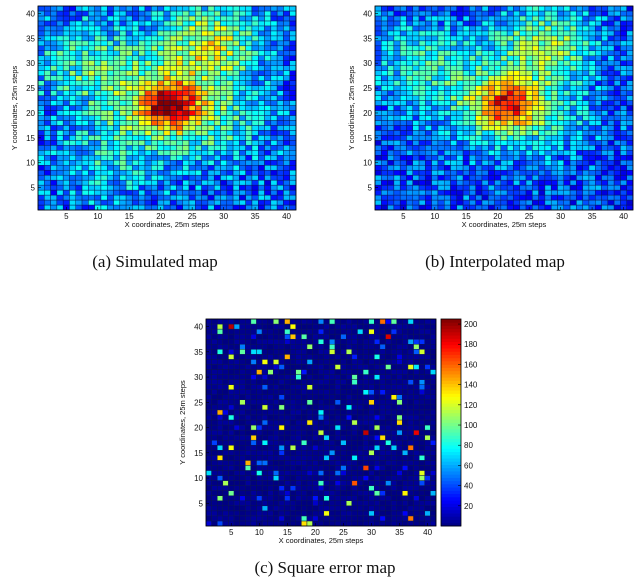 The image size is (636, 584). Describe the element at coordinates (367, 63) in the screenshot. I see `y-tick-label: 30` at that location.